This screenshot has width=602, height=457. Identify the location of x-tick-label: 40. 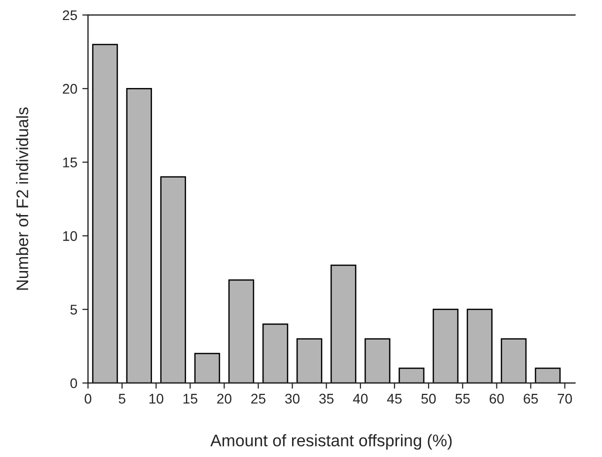
(360, 399).